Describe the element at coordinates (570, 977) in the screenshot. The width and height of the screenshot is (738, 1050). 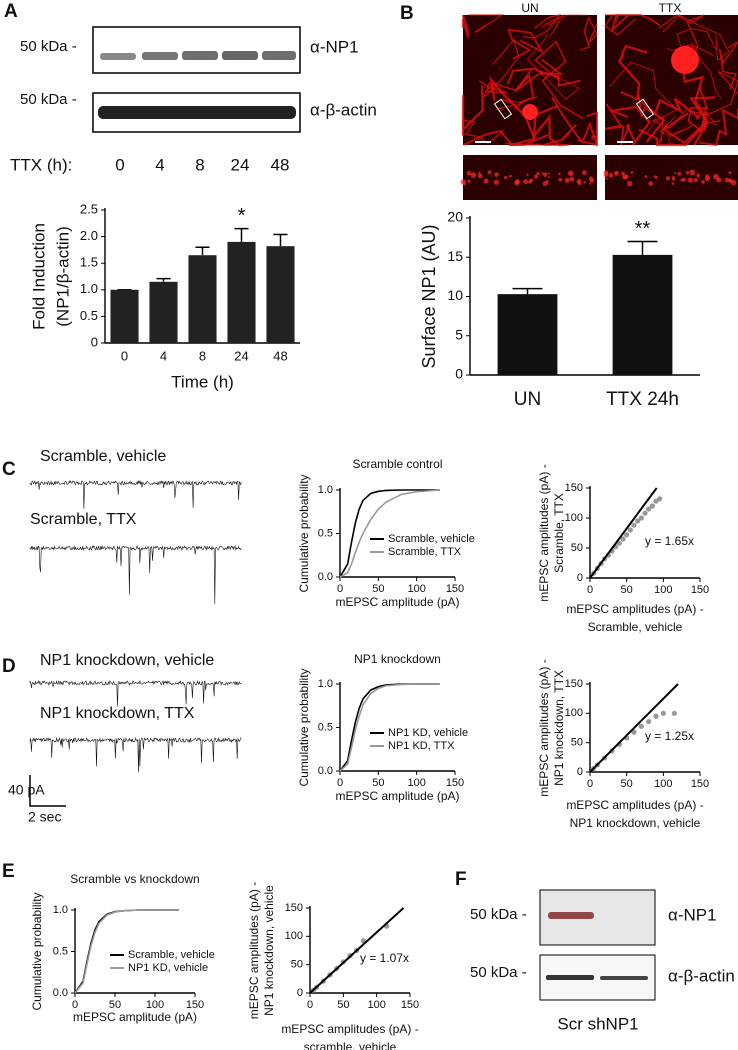
I see `blot-band` at that location.